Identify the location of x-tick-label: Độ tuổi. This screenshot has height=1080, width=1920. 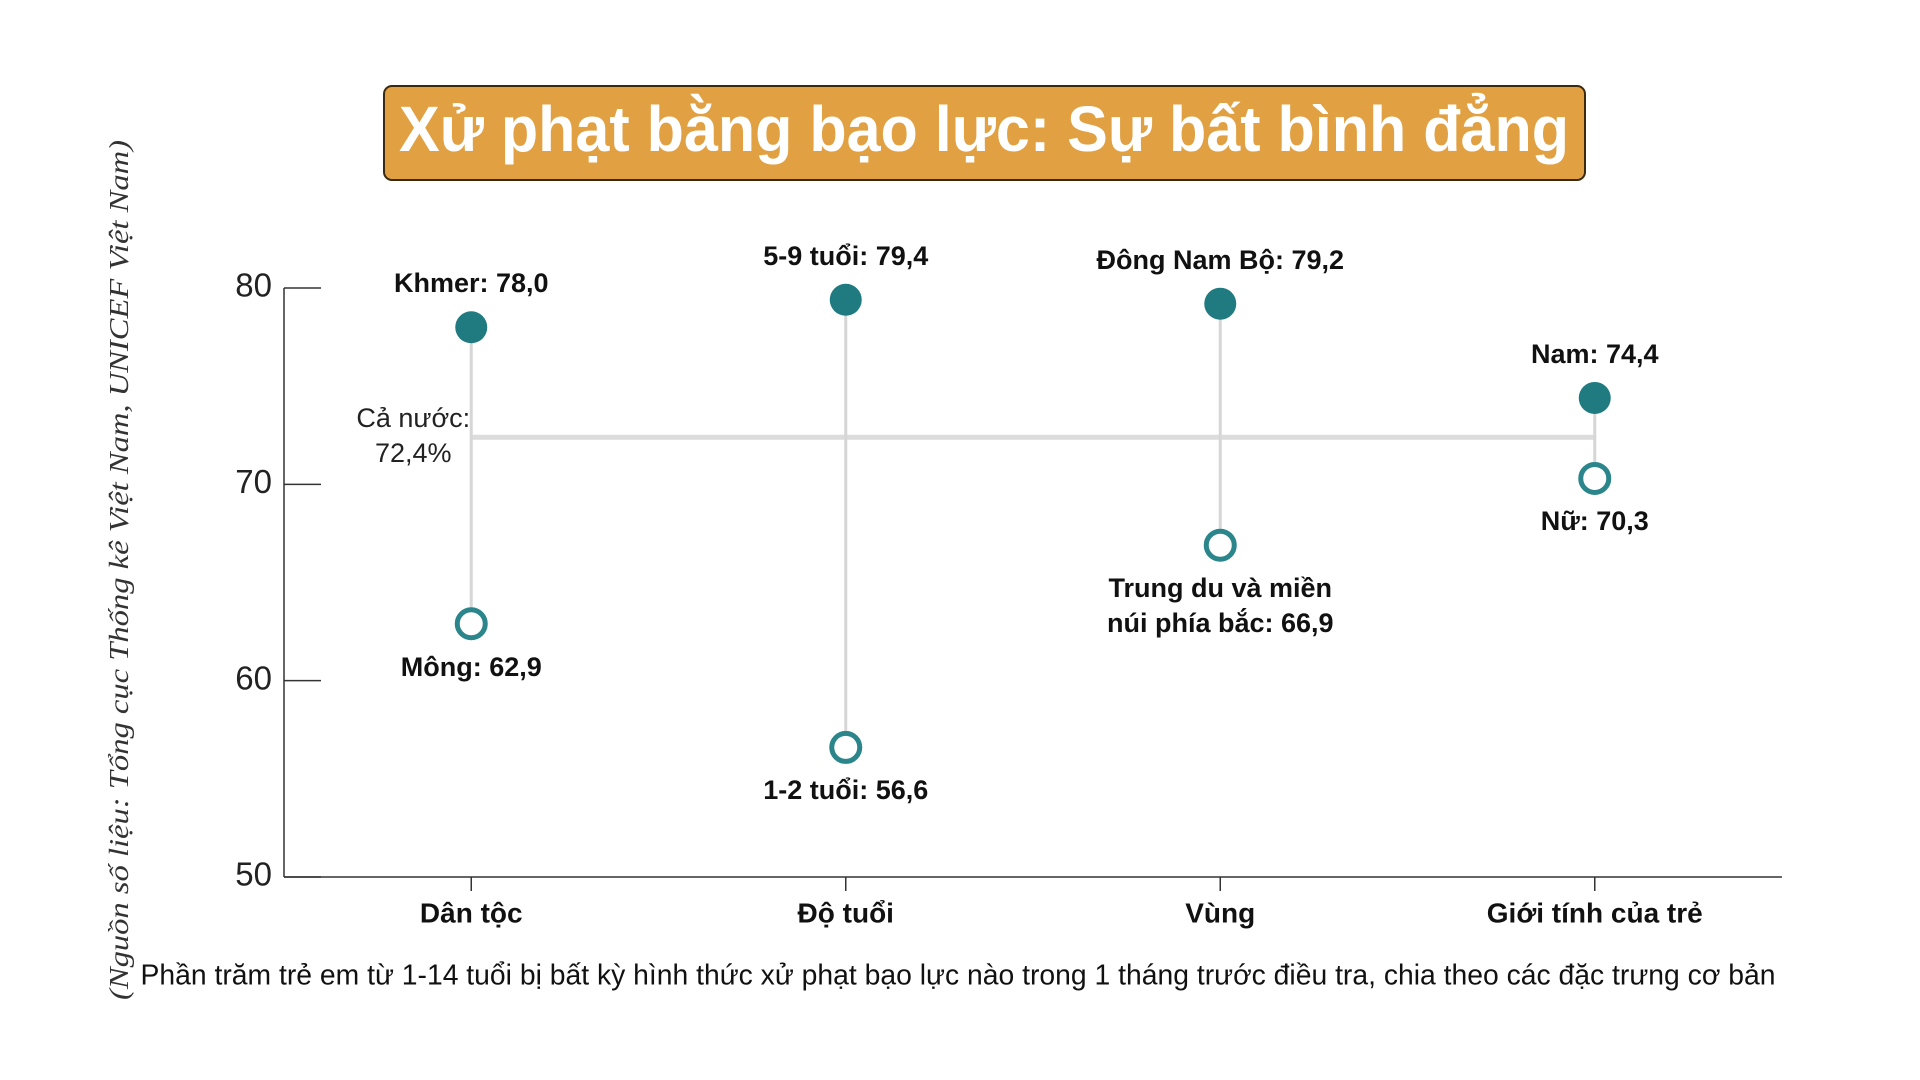
(846, 912).